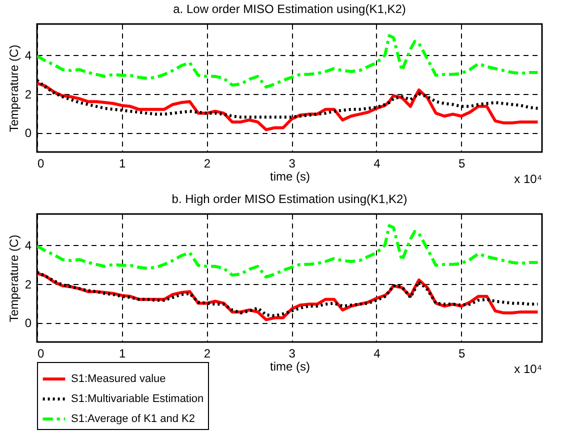 This screenshot has width=574, height=445. I want to click on chart-title: a. Low order MISO Estimation using(K1,K2), so click(289, 9).